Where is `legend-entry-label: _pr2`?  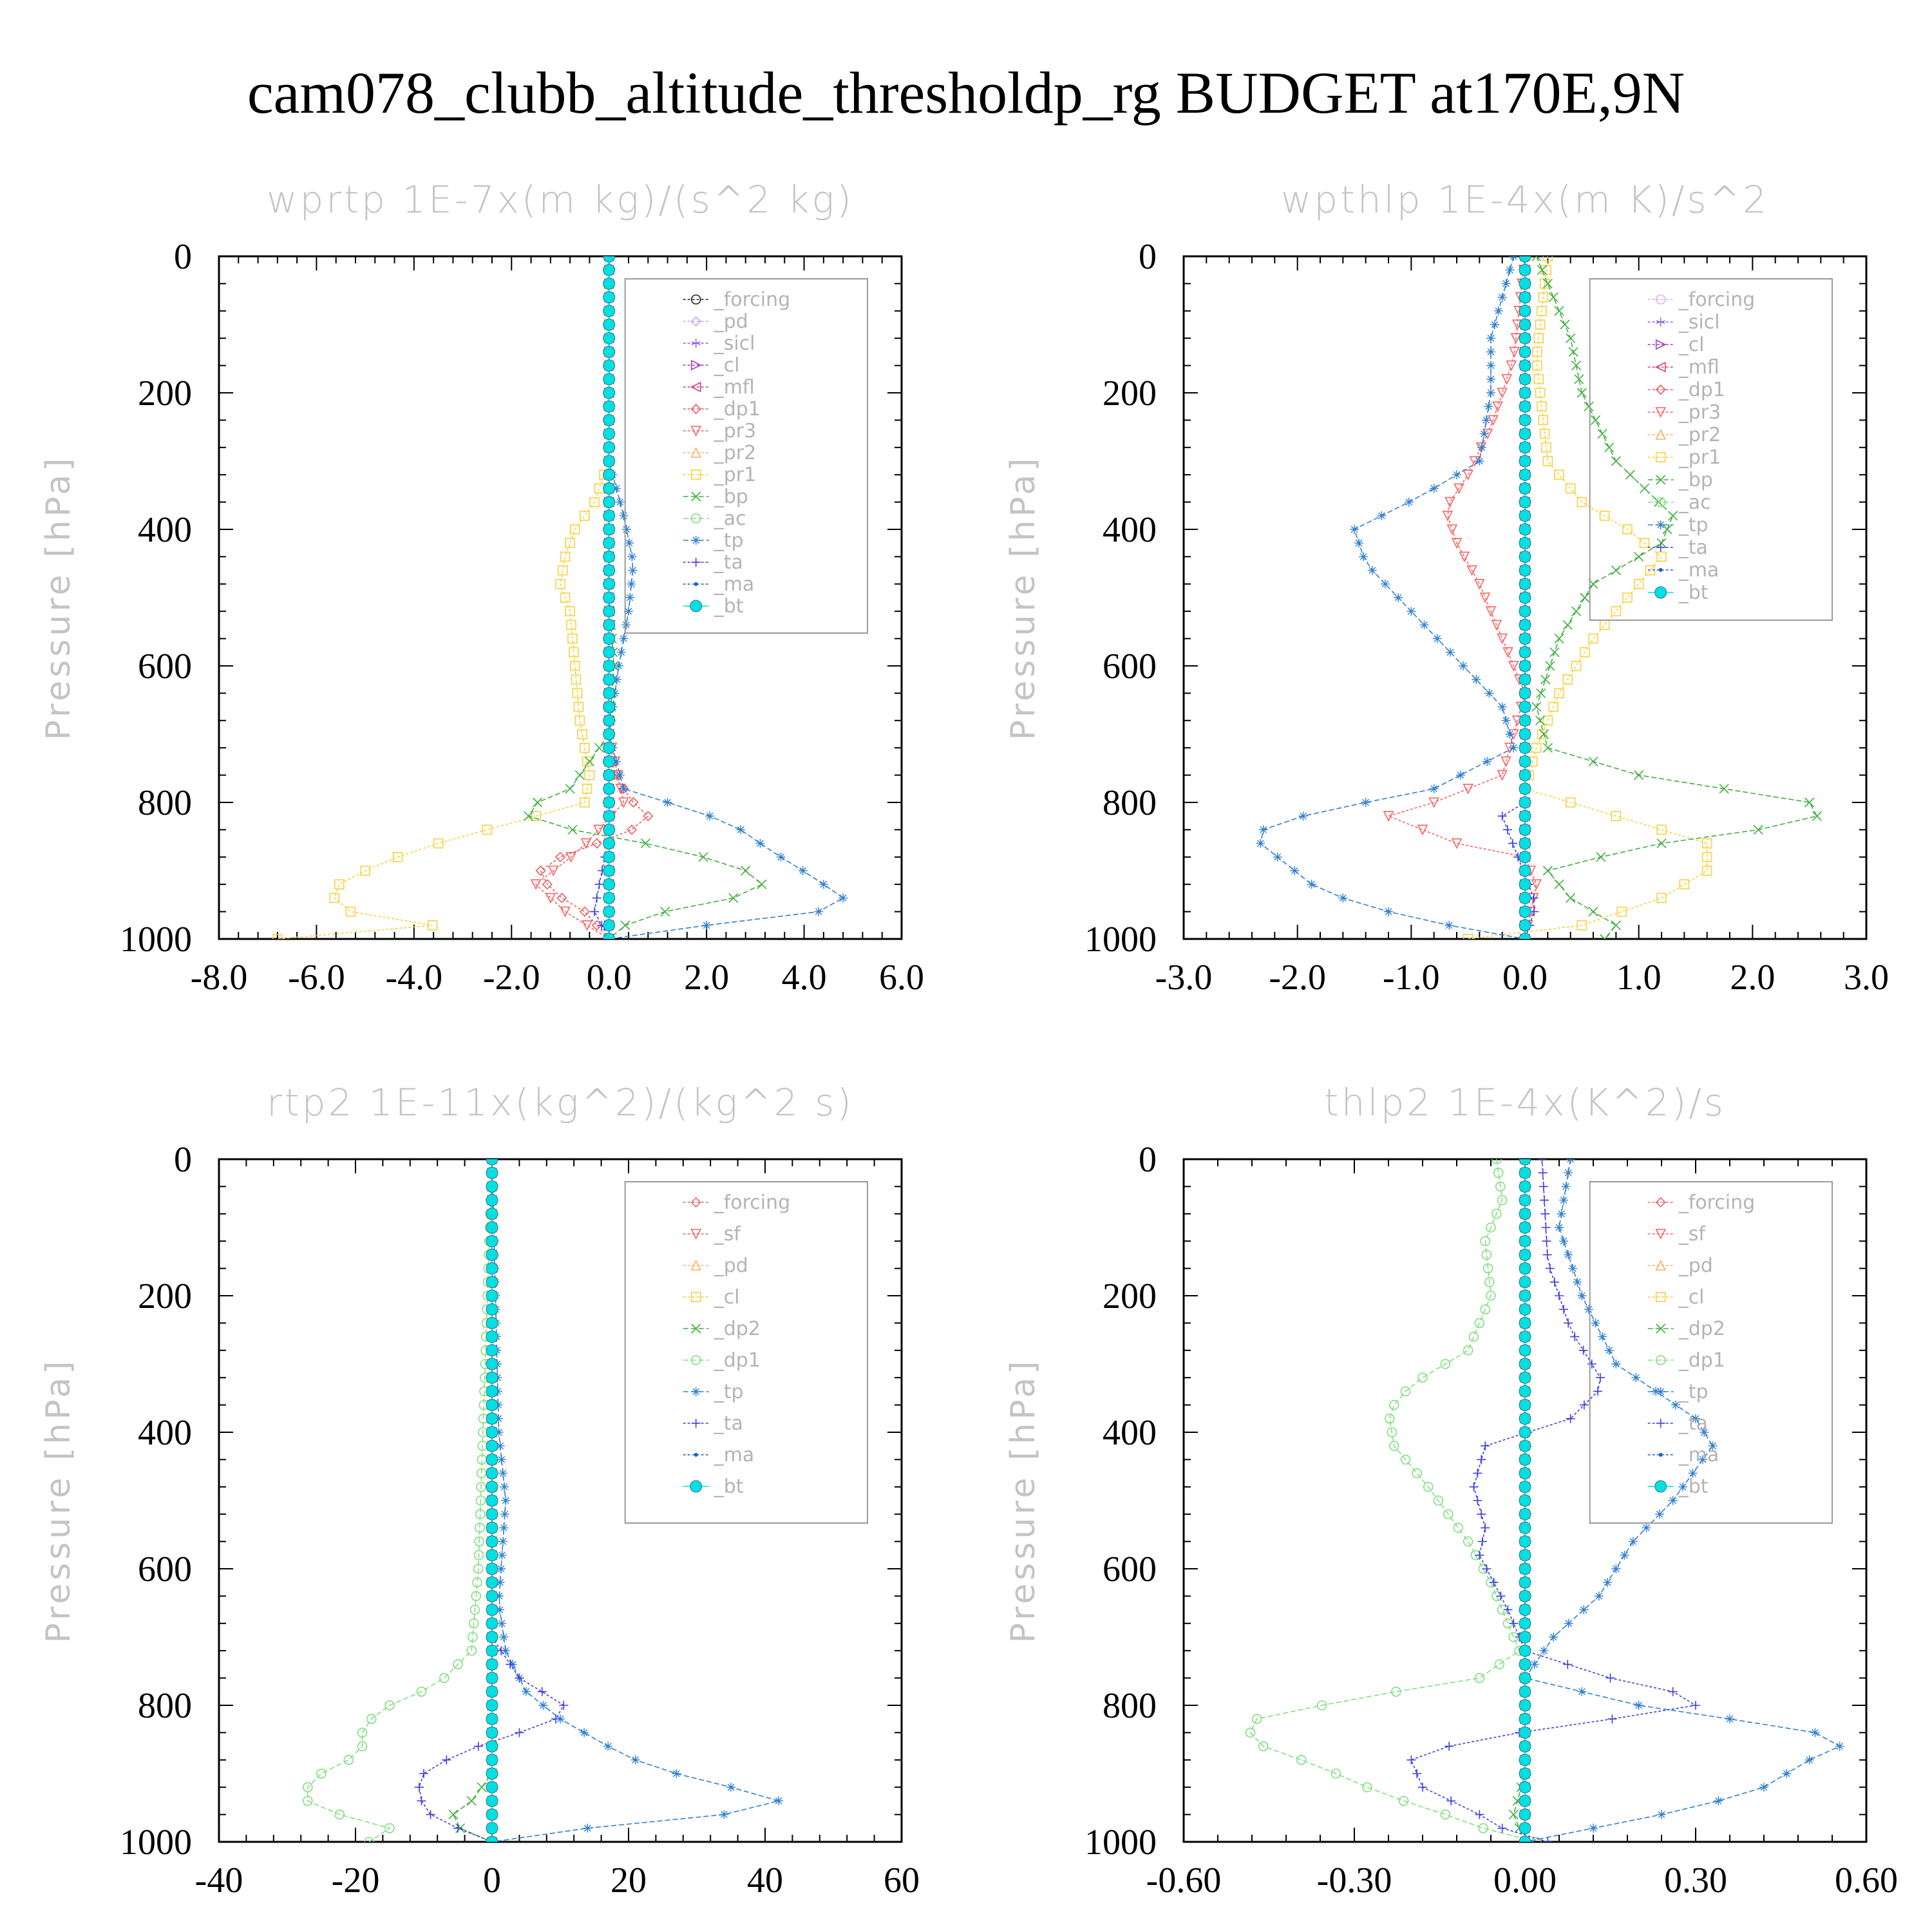
legend-entry-label: _pr2 is located at coordinates (1700, 435).